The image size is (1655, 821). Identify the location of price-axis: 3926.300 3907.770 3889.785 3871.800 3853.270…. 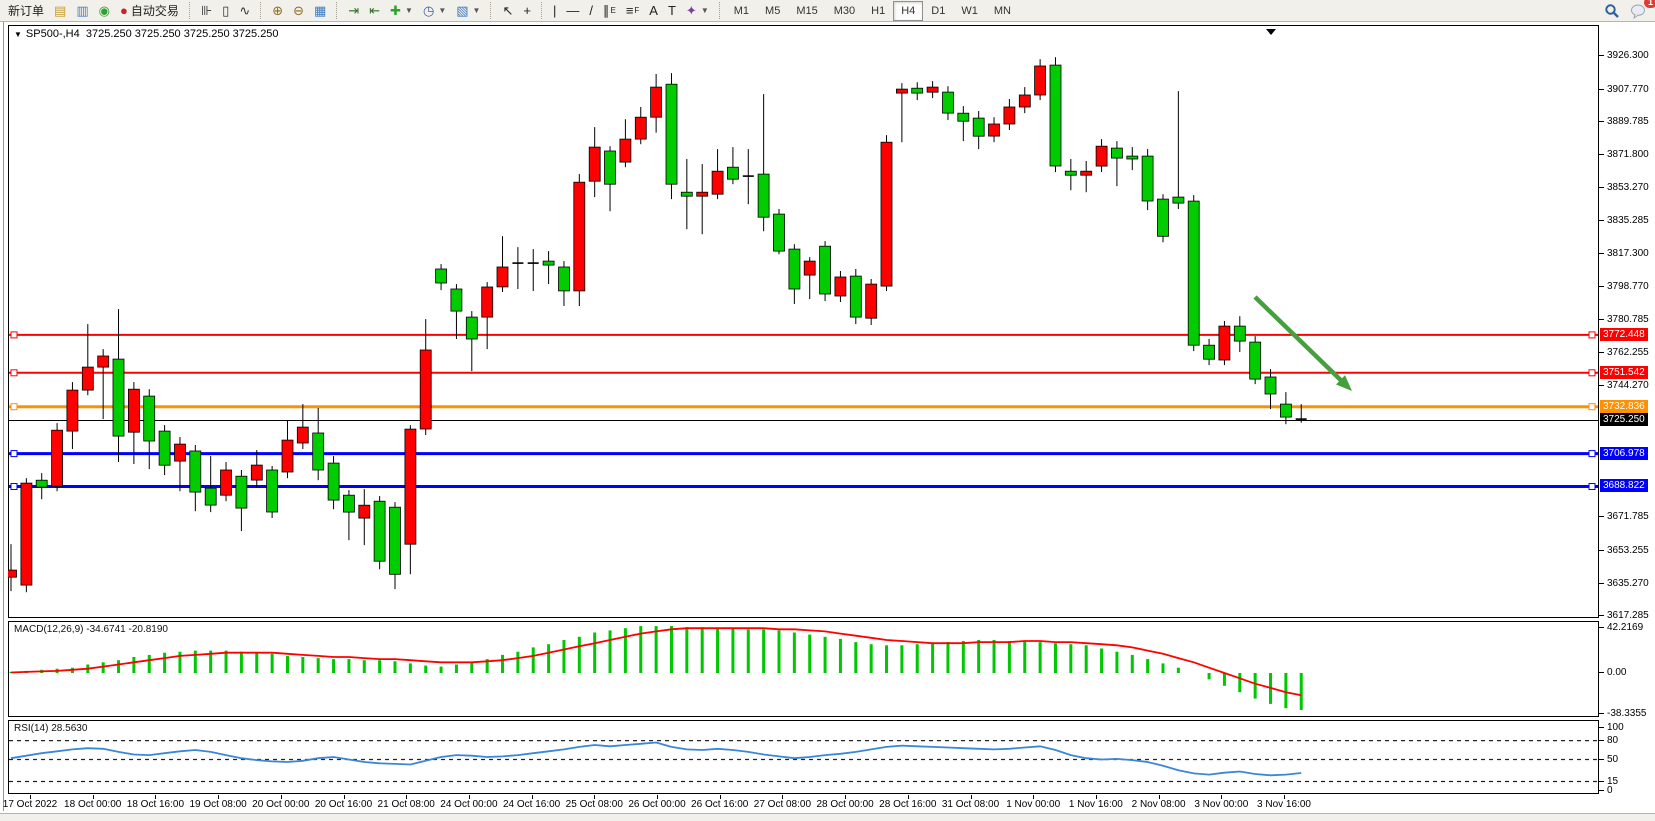
(1627, 409).